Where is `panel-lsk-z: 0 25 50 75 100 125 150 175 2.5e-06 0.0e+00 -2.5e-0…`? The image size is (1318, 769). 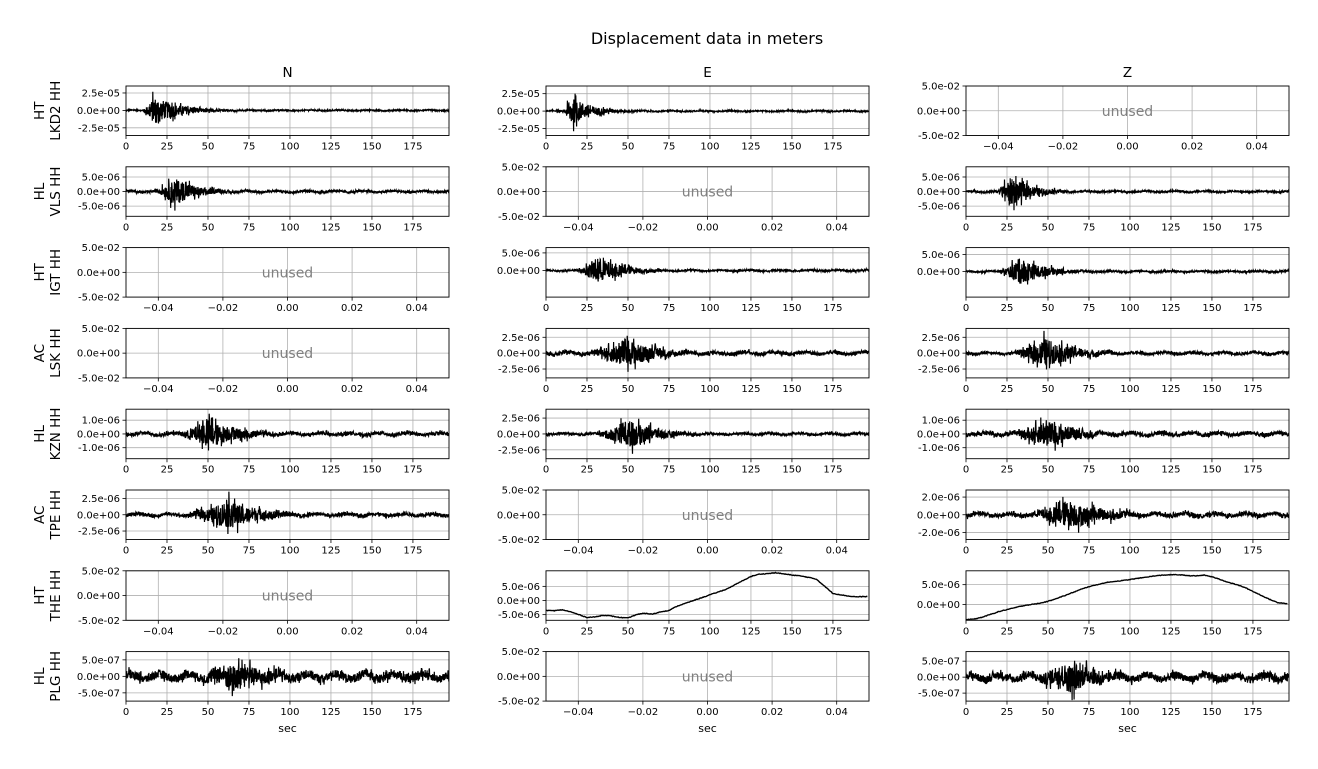 panel-lsk-z: 0 25 50 75 100 125 150 175 2.5e-06 0.0e+00 -2.5e-0… is located at coordinates (1103, 361).